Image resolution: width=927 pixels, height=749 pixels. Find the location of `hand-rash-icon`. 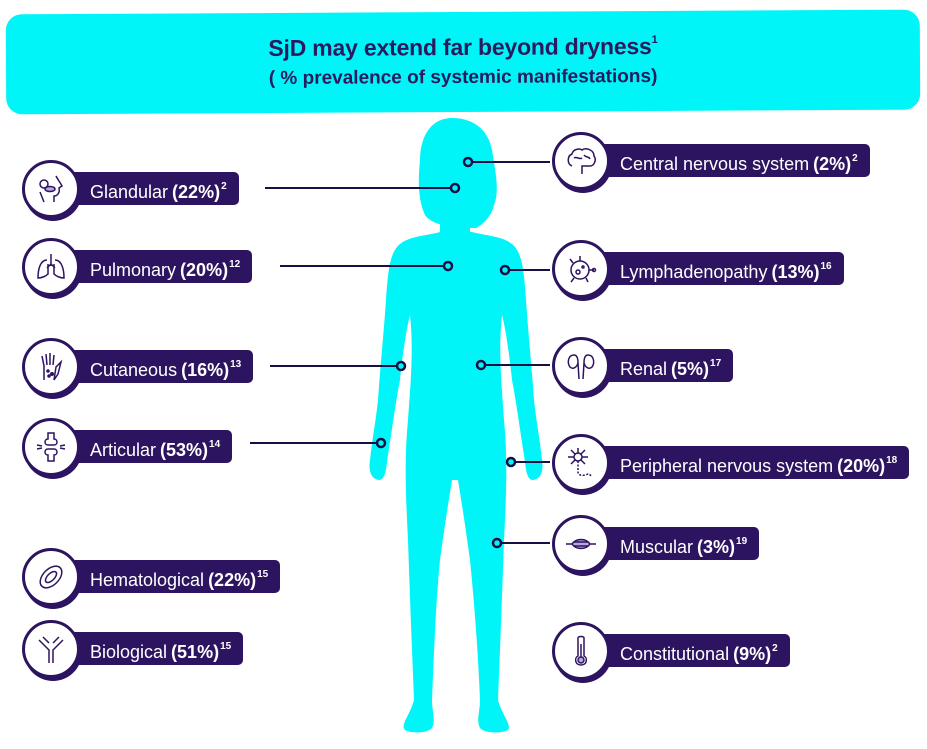

hand-rash-icon is located at coordinates (51, 367).